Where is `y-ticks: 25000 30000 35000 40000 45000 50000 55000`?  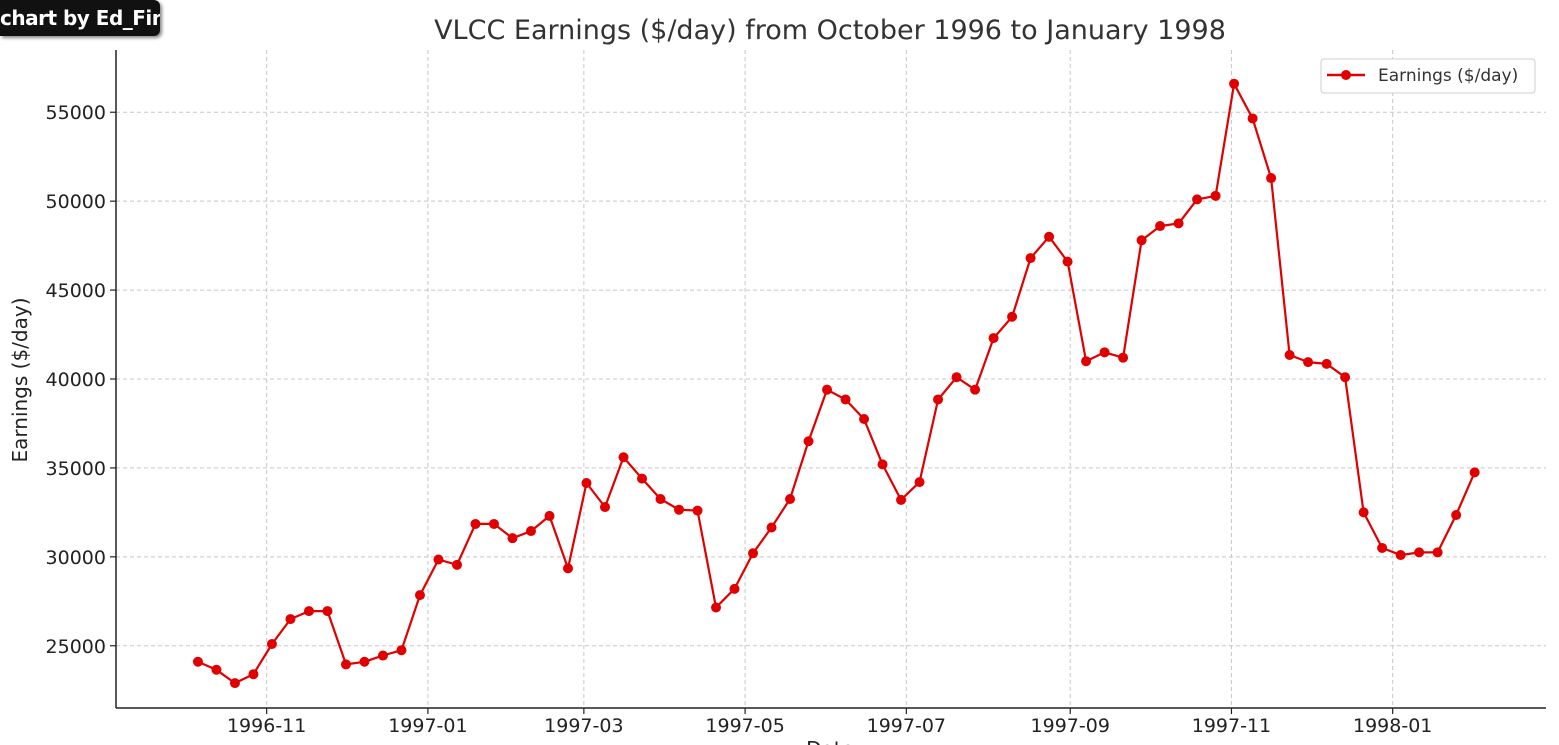
y-ticks: 25000 30000 35000 40000 45000 50000 55000 is located at coordinates (81, 380).